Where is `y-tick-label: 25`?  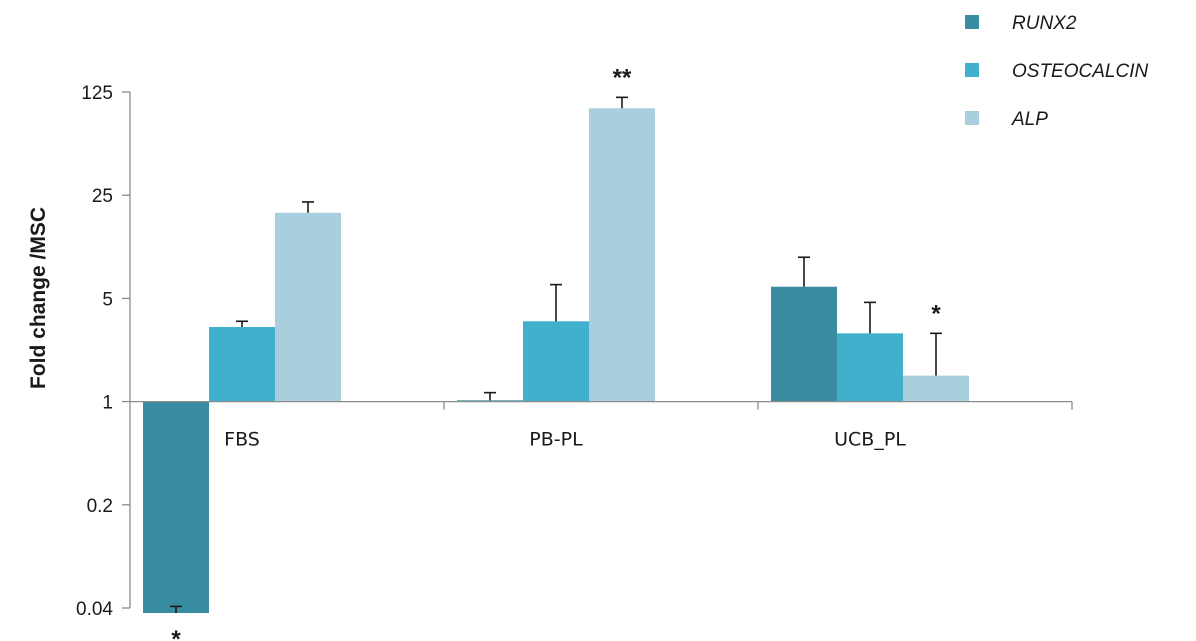 y-tick-label: 25 is located at coordinates (102, 196).